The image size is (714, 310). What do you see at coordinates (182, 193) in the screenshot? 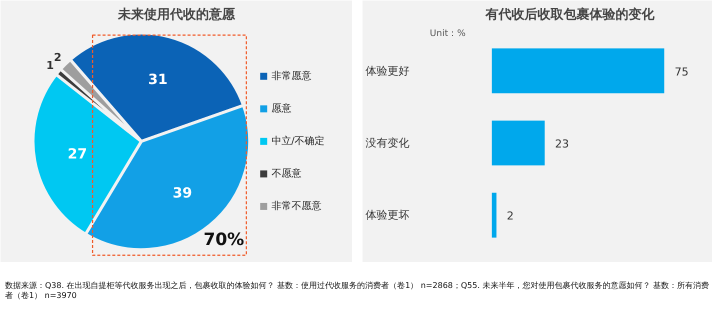
I see `data-label: 39` at bounding box center [182, 193].